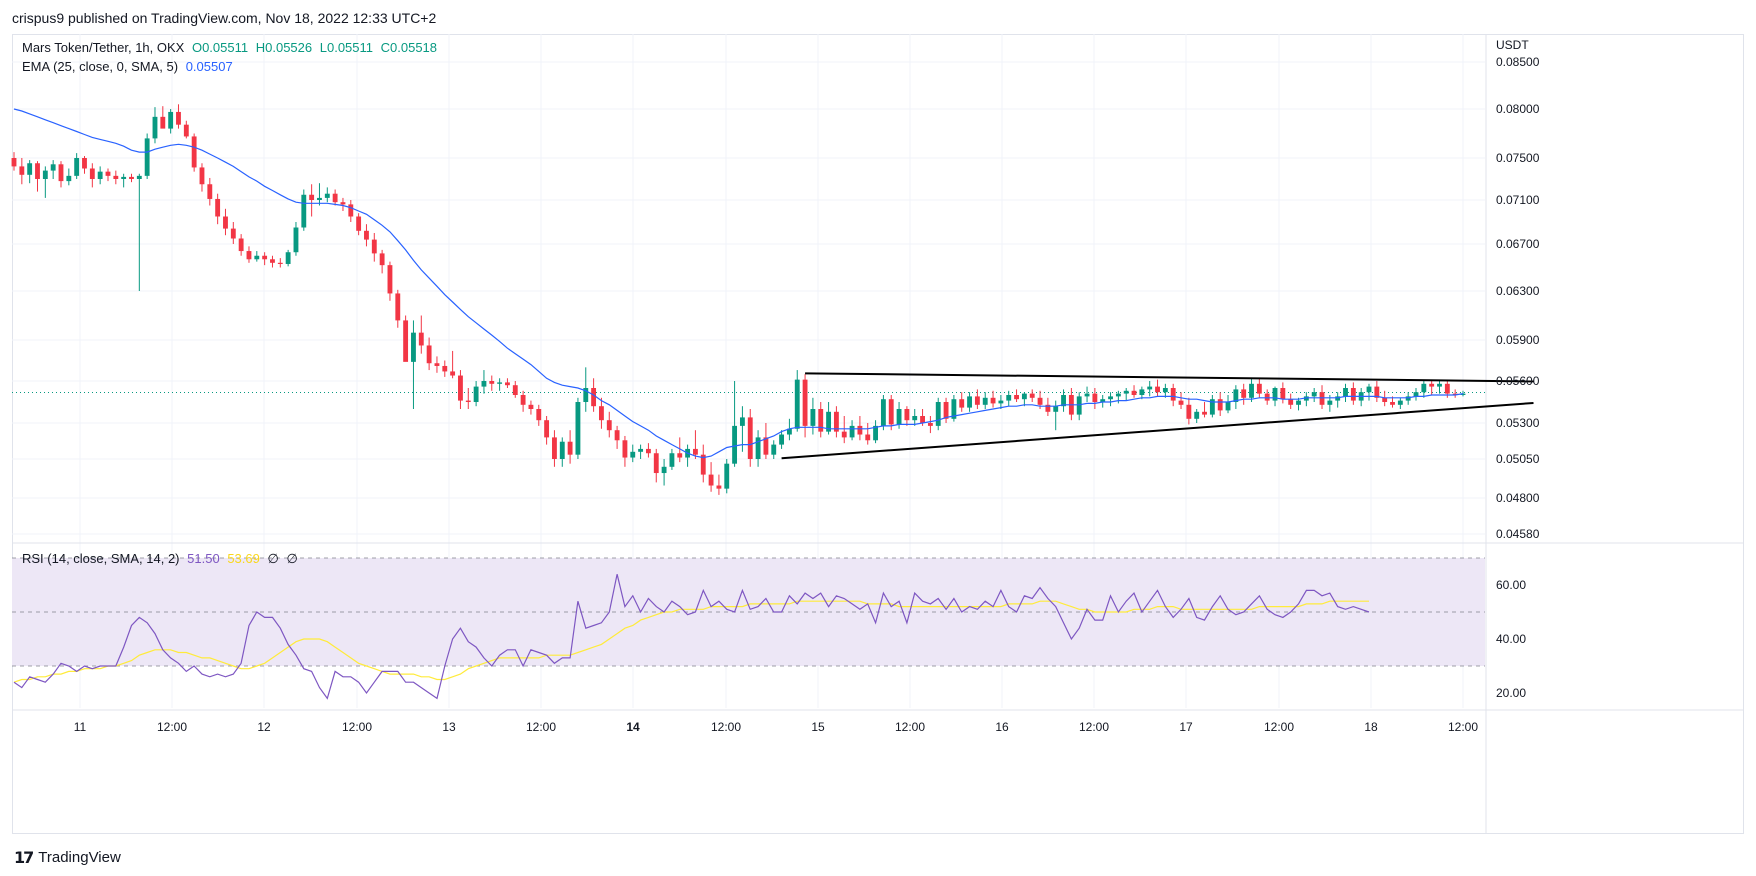 This screenshot has height=876, width=1756. Describe the element at coordinates (1512, 45) in the screenshot. I see `price-axis-unit: USDT` at that location.